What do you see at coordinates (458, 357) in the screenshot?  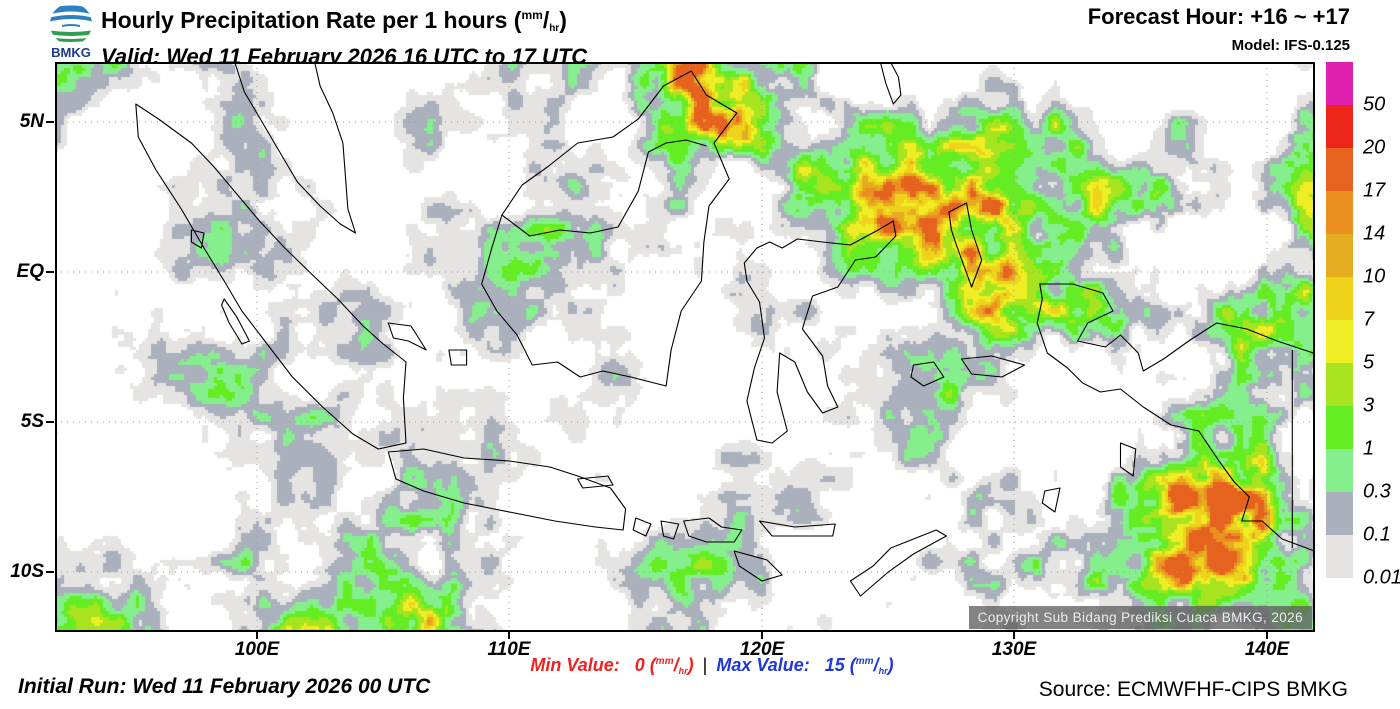 I see `coastline-belitung` at bounding box center [458, 357].